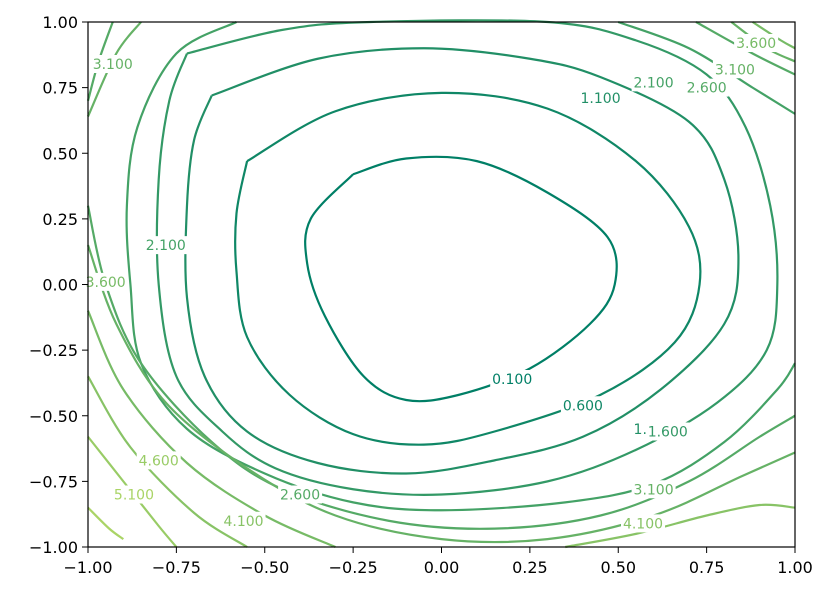 The image size is (831, 595). I want to click on y-tick-label: 0.00, so click(60, 285).